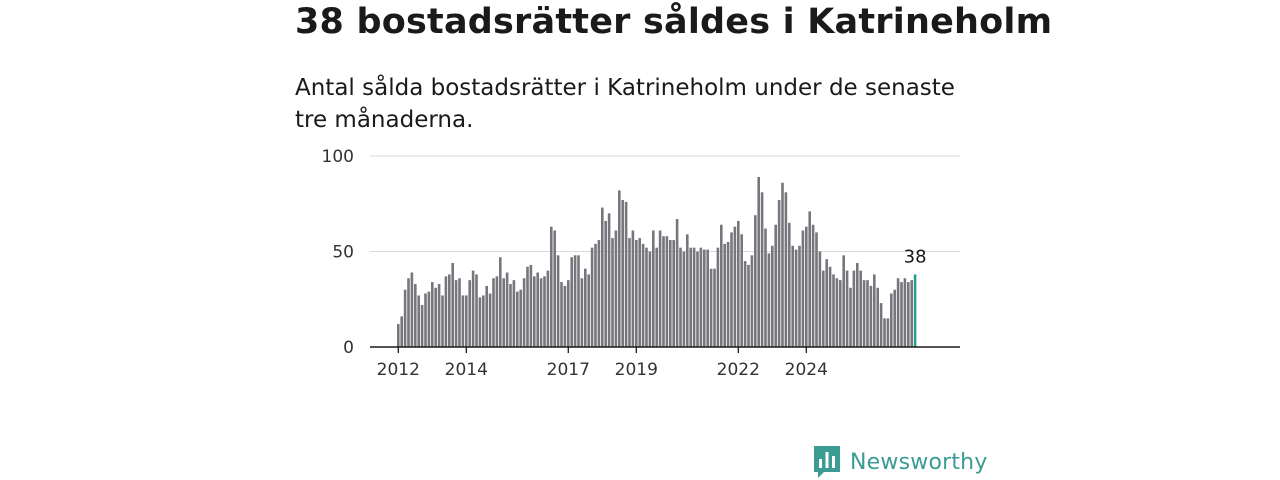 The height and width of the screenshot is (480, 1280). Describe the element at coordinates (568, 370) in the screenshot. I see `x-tick-label: 2017` at that location.